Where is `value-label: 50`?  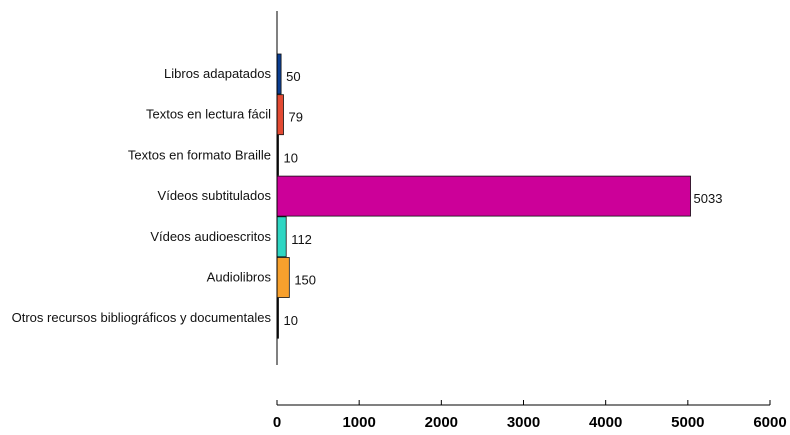 value-label: 50 is located at coordinates (293, 76).